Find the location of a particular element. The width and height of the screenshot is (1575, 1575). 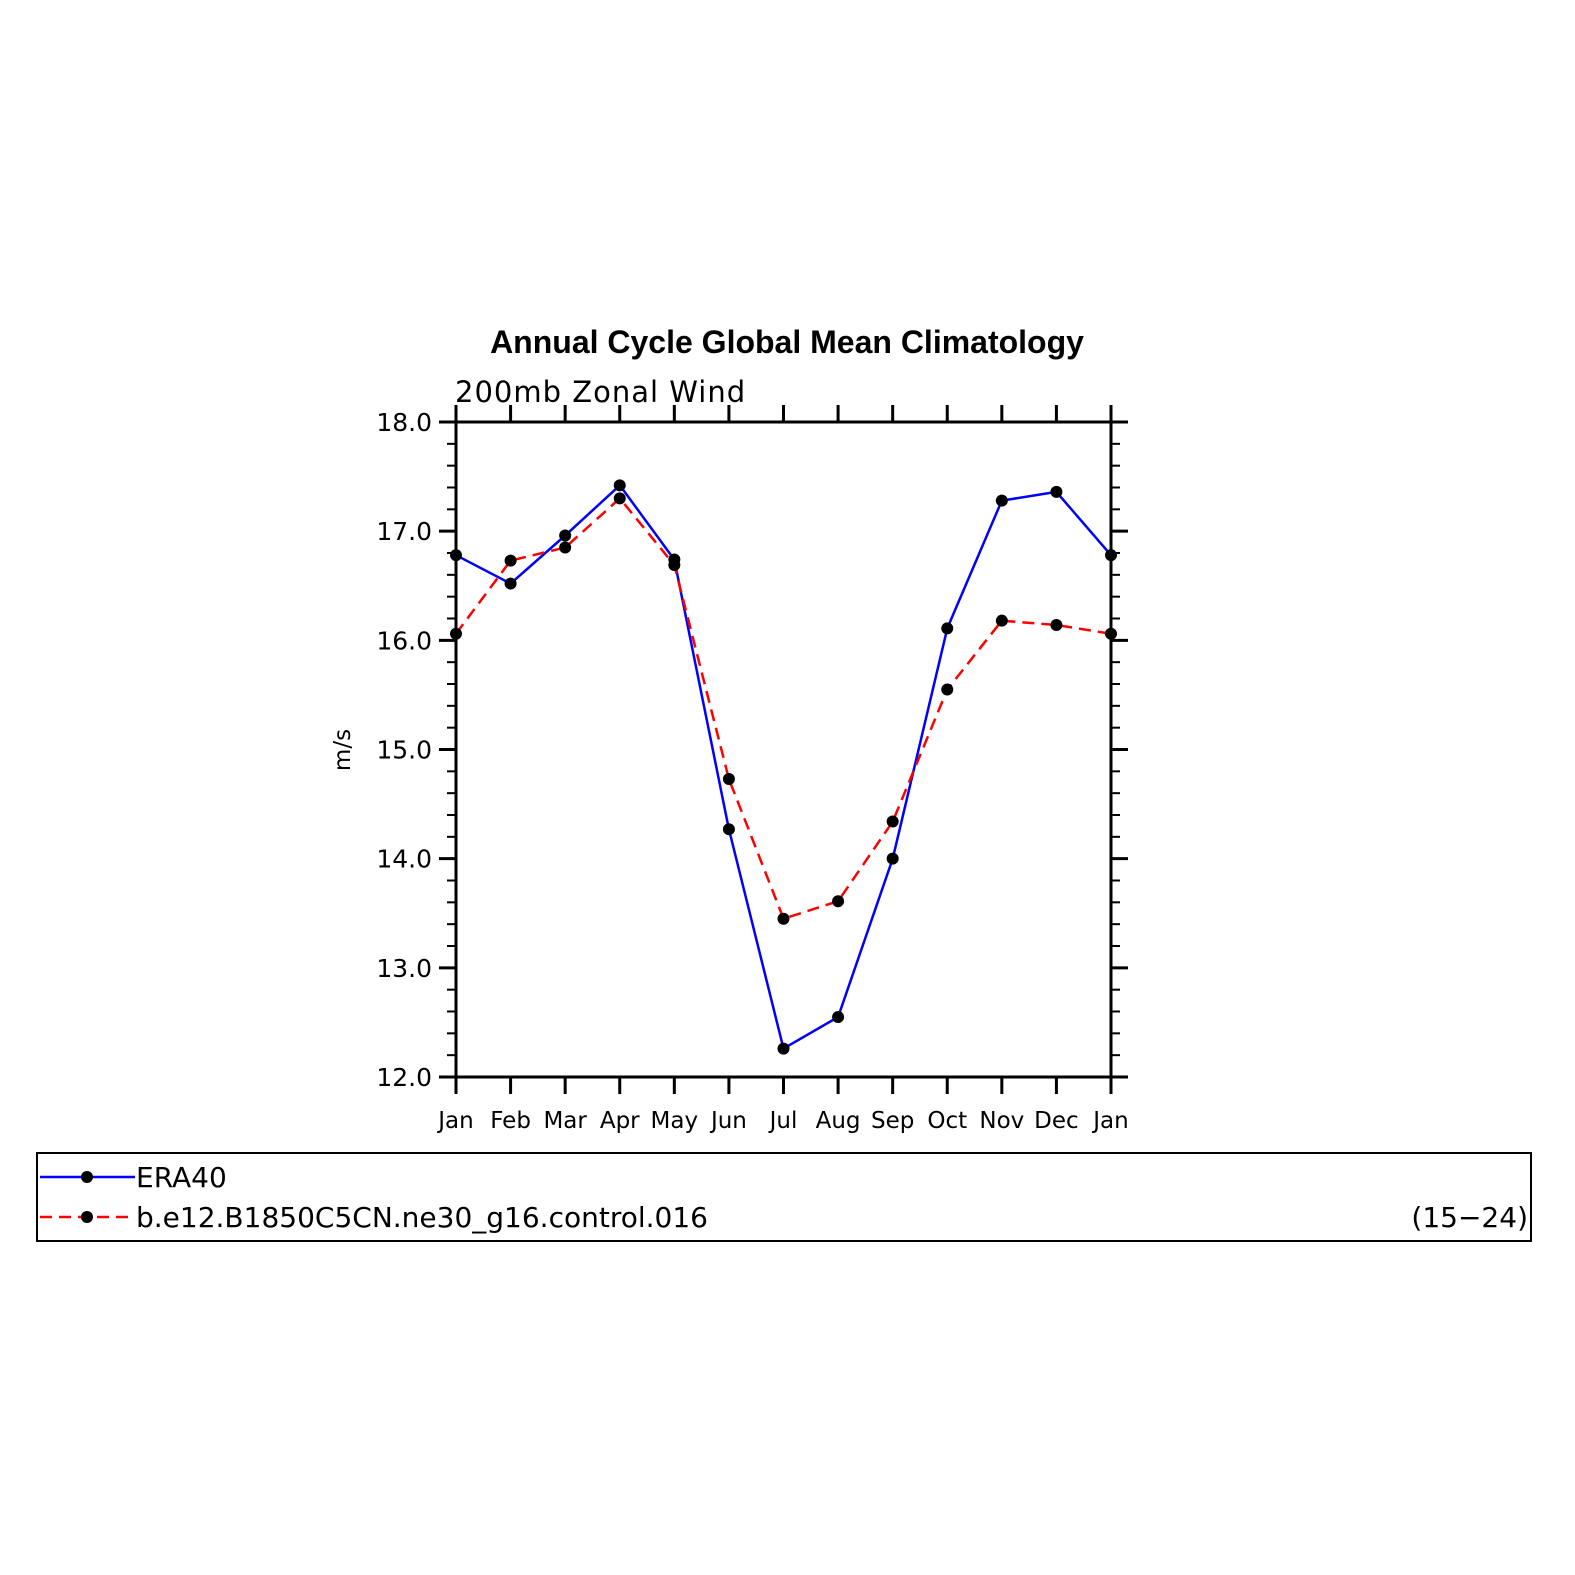

legend-marker-era40 is located at coordinates (87, 1177).